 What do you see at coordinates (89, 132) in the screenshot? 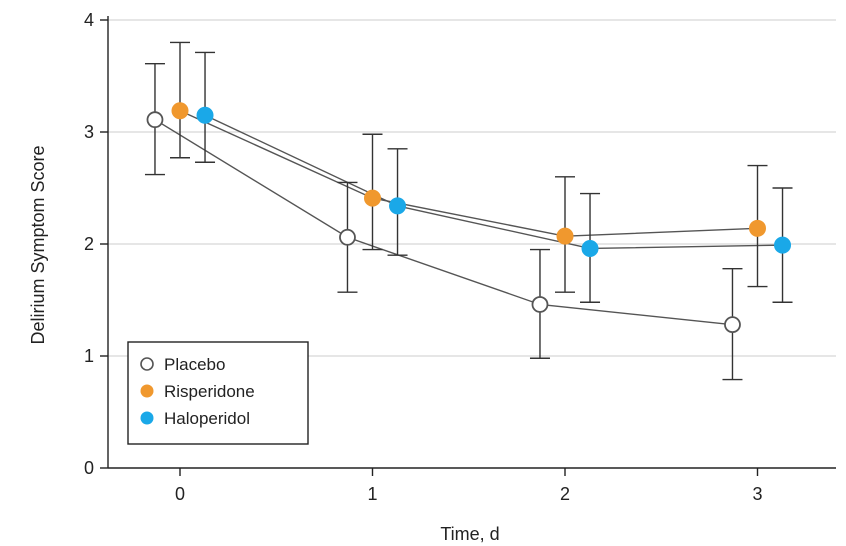
I see `y-tick-label: 3` at bounding box center [89, 132].